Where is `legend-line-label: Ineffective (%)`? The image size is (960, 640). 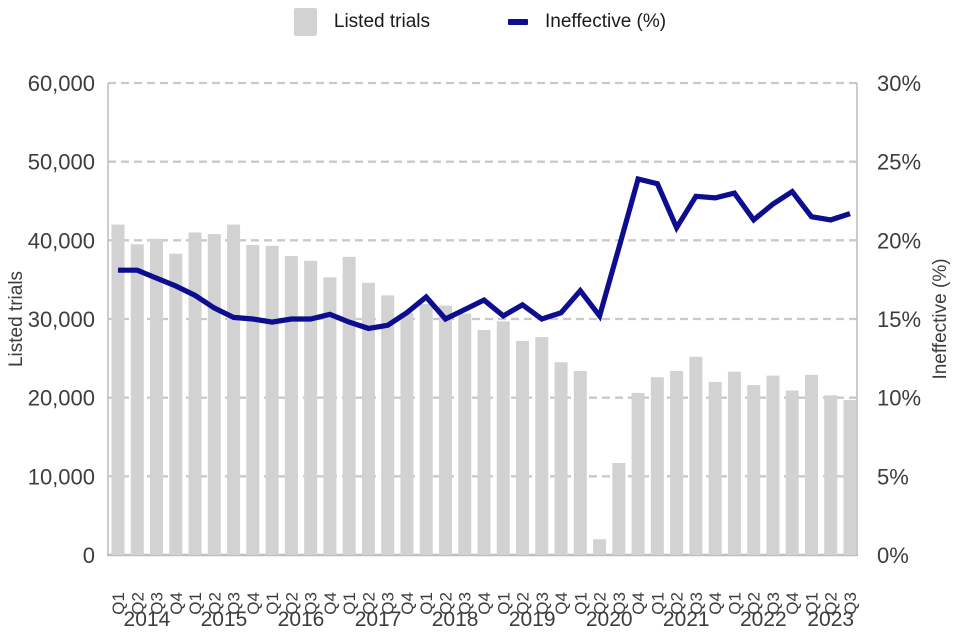 legend-line-label: Ineffective (%) is located at coordinates (606, 21).